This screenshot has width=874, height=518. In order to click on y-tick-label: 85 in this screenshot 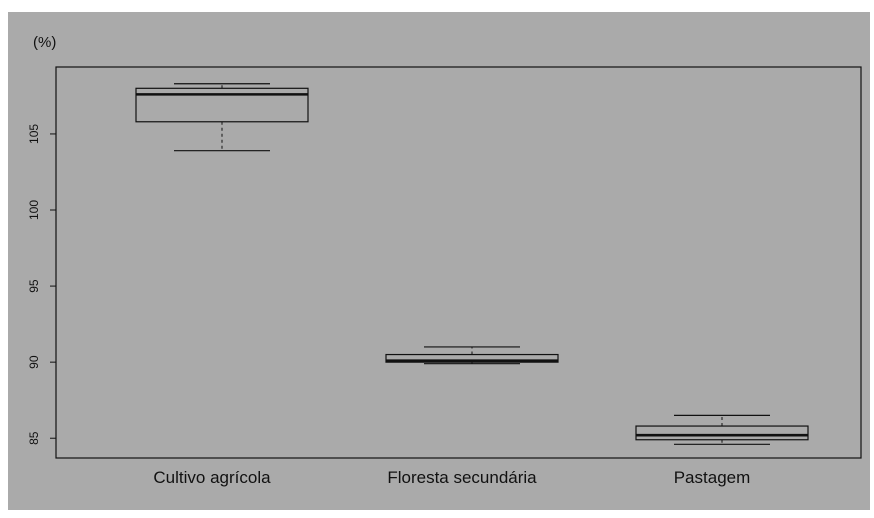, I will do `click(34, 438)`.